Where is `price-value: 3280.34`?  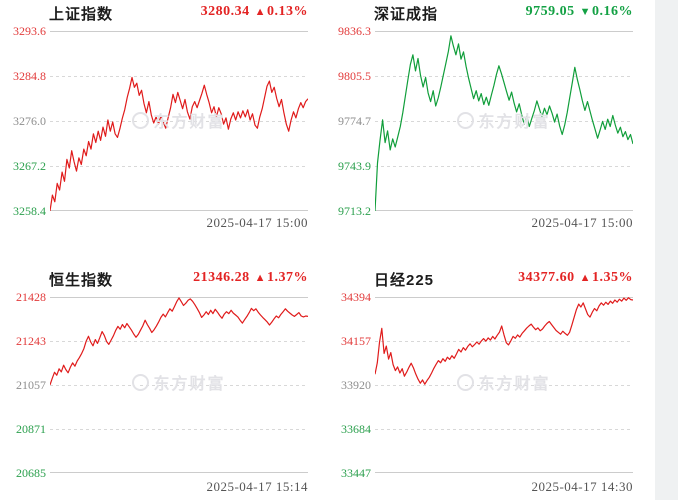 price-value: 3280.34 is located at coordinates (225, 11).